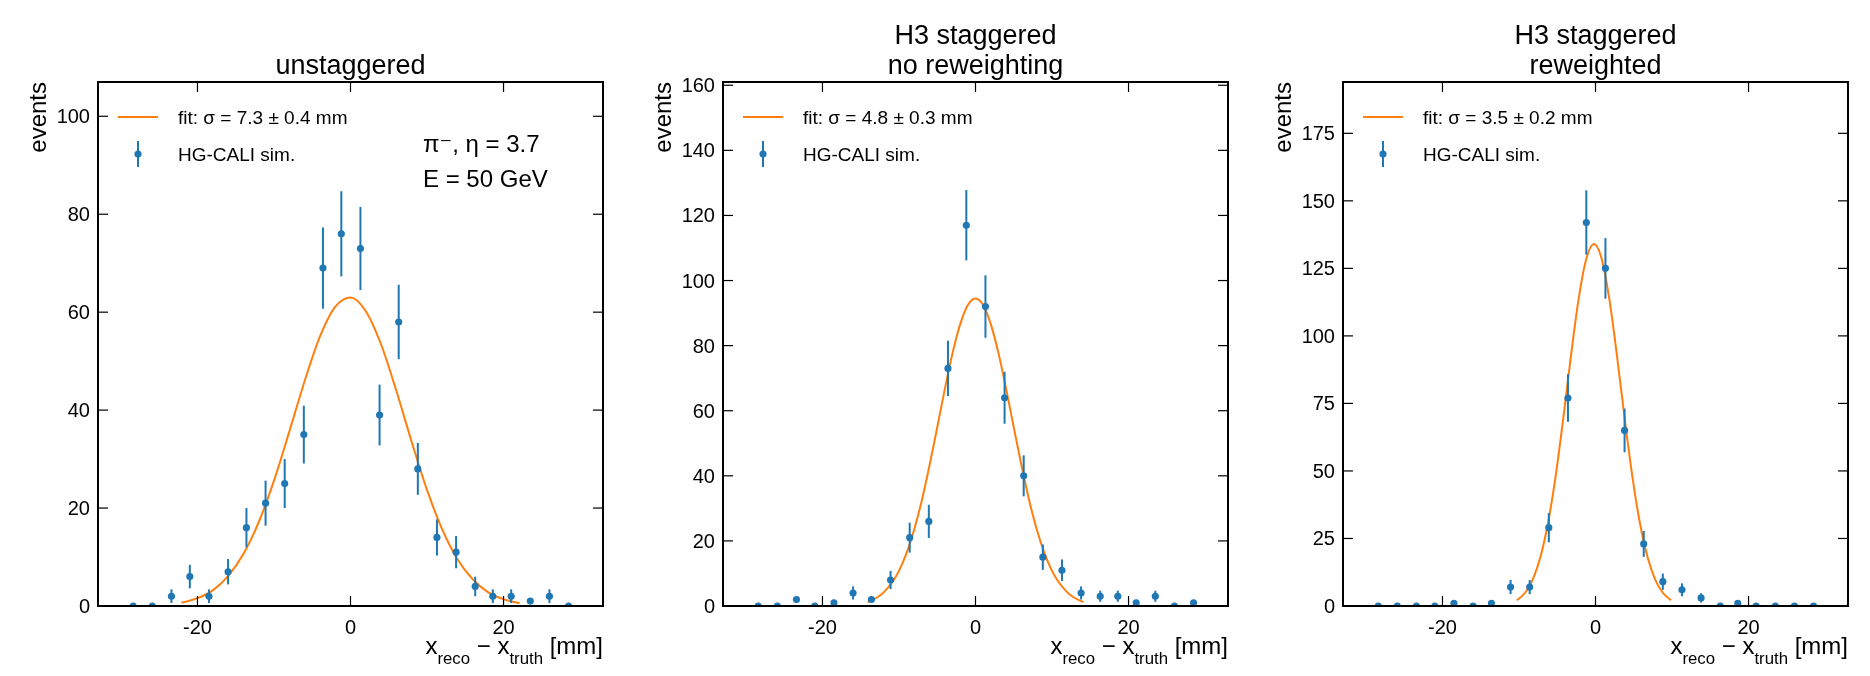 The image size is (1870, 676). I want to click on y-tick-label: 75, so click(1323, 403).